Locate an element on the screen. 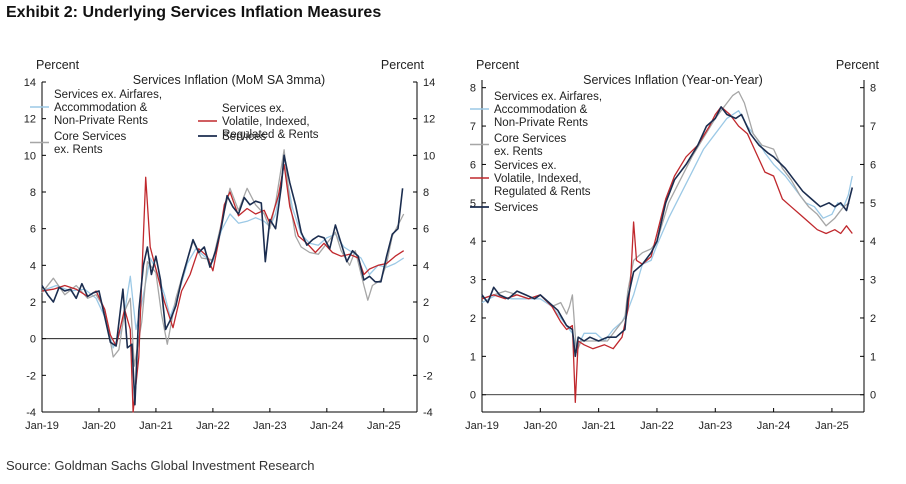  y-tick-label-right: 14 is located at coordinates (429, 83).